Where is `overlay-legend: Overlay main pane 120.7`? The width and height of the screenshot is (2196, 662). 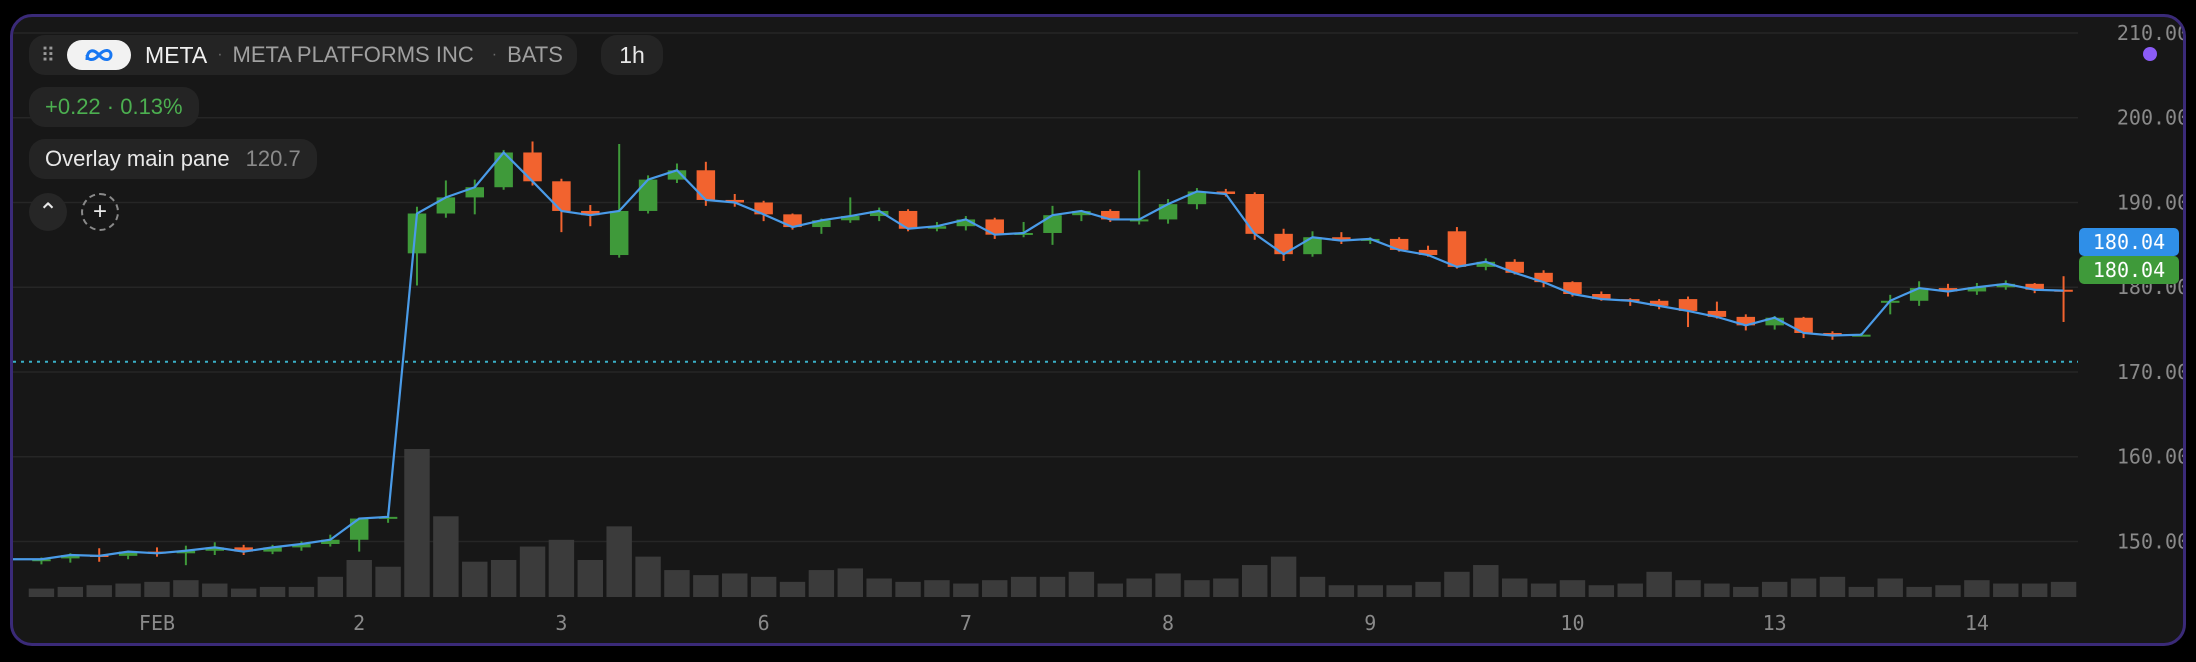
overlay-legend: Overlay main pane 120.7 is located at coordinates (173, 159).